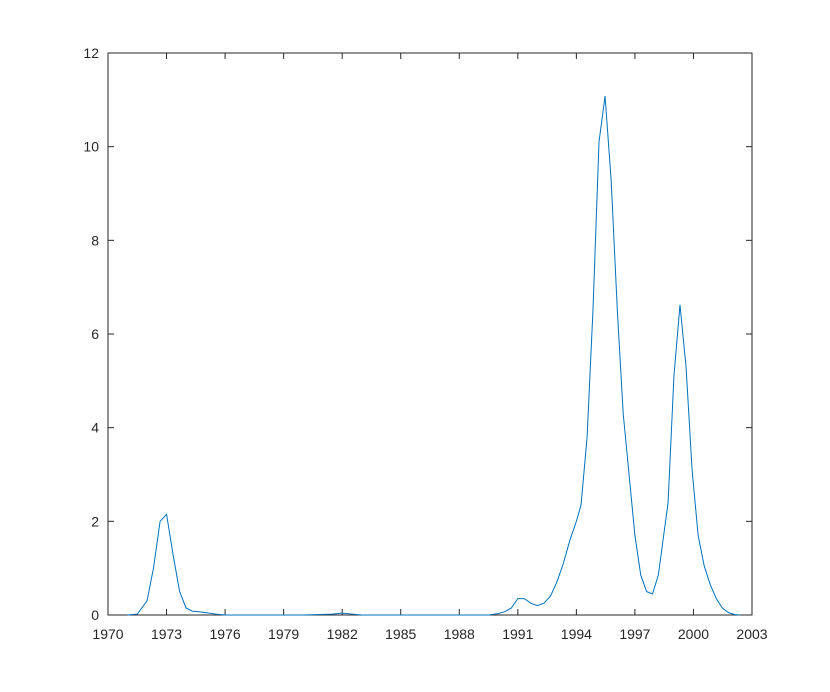  Describe the element at coordinates (95, 428) in the screenshot. I see `y-tick-label: 4` at that location.